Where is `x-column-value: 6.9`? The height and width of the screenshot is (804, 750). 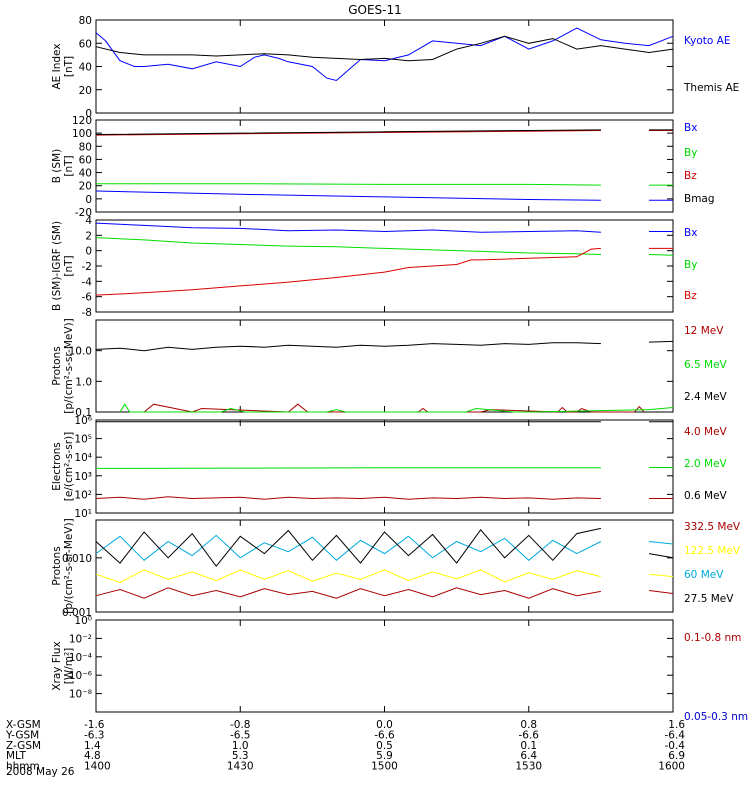
x-column-value: 6.9 is located at coordinates (676, 756).